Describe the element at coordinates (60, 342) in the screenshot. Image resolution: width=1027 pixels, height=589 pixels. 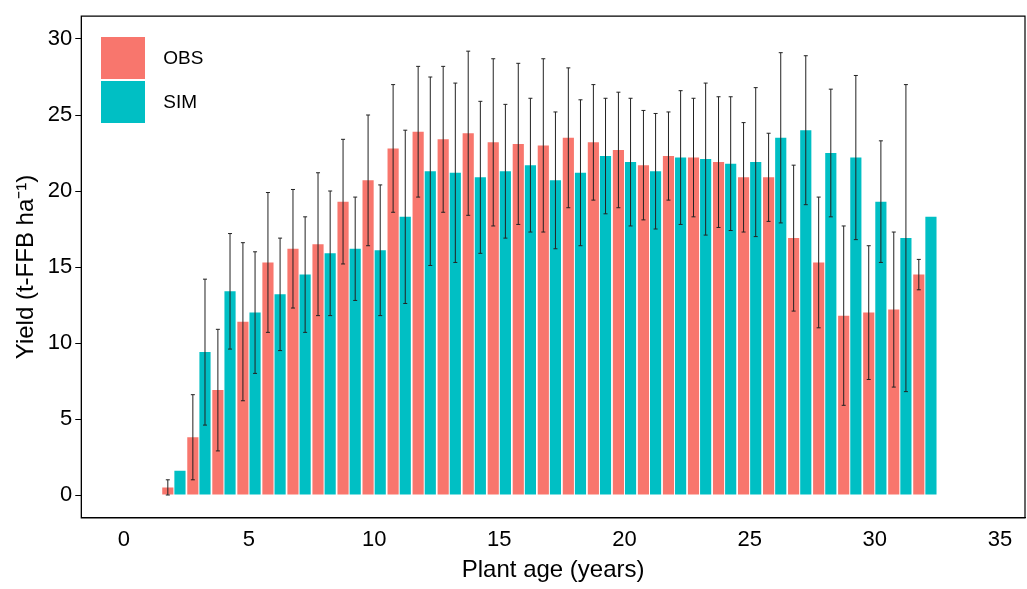
I see `y-tick-label: 10` at that location.